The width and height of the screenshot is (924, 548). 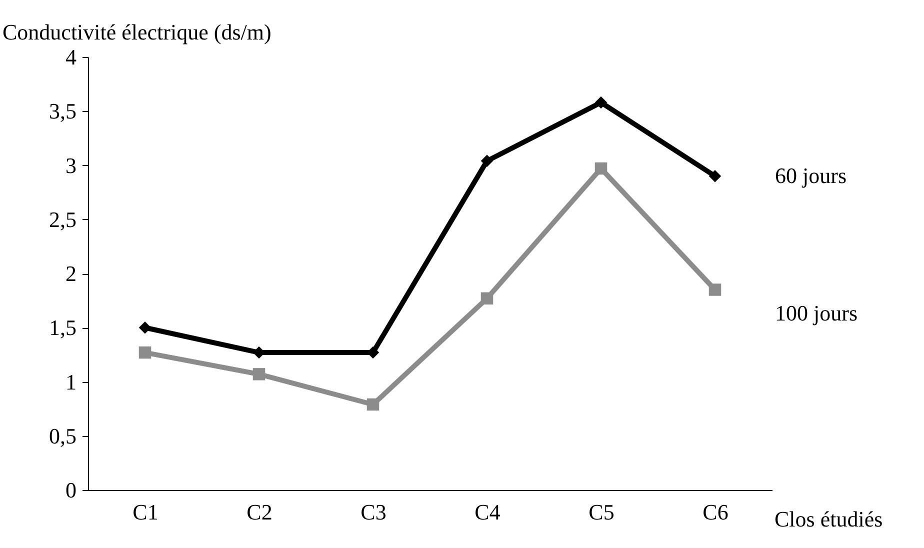 What do you see at coordinates (71, 57) in the screenshot?
I see `y-tick-label: 4` at bounding box center [71, 57].